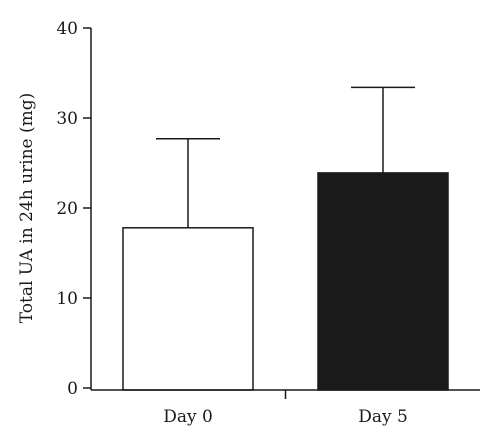 The width and height of the screenshot is (500, 448). I want to click on y-tick-label: 20, so click(67, 209).